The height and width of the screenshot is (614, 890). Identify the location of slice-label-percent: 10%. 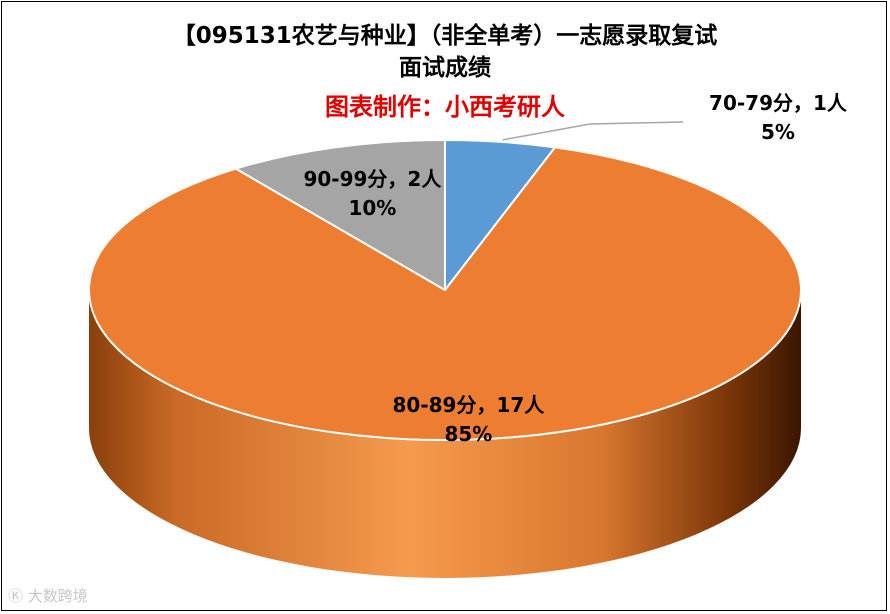
(372, 208).